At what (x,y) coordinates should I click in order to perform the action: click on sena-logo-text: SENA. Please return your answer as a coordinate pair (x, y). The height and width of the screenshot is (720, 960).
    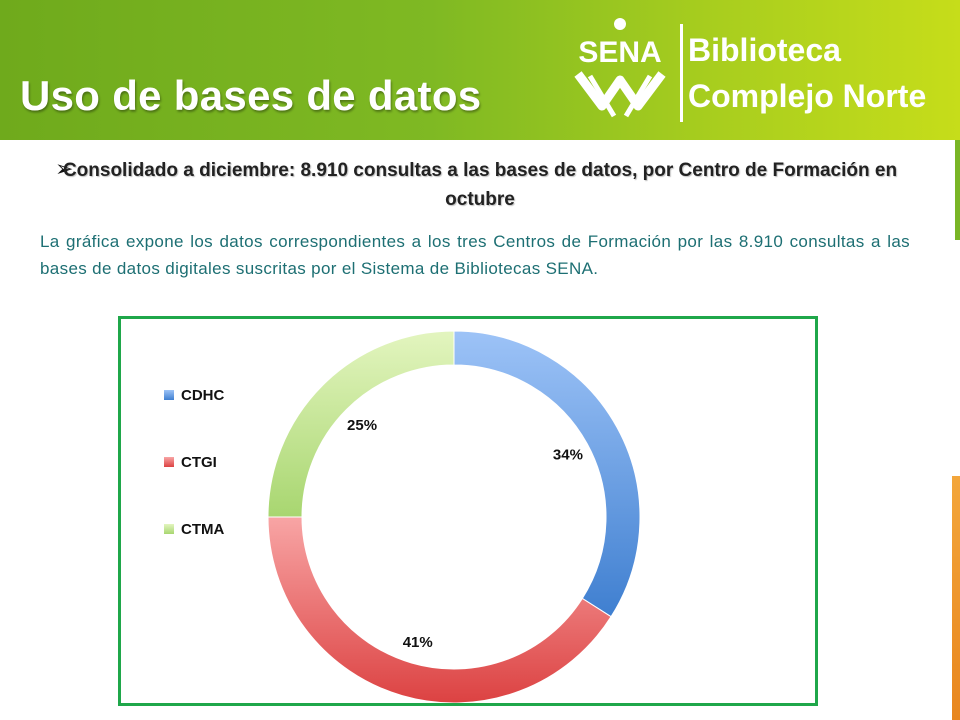
    Looking at the image, I should click on (619, 52).